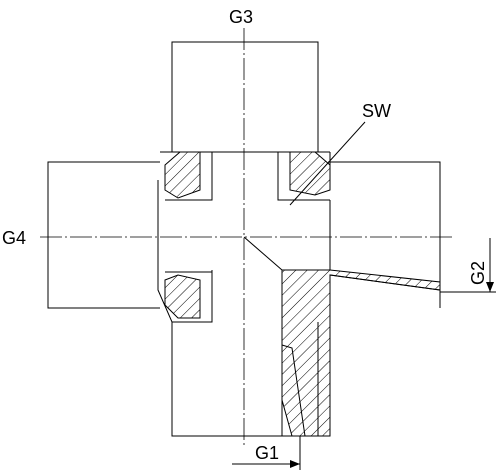  I want to click on sw-leader-line, so click(327, 163).